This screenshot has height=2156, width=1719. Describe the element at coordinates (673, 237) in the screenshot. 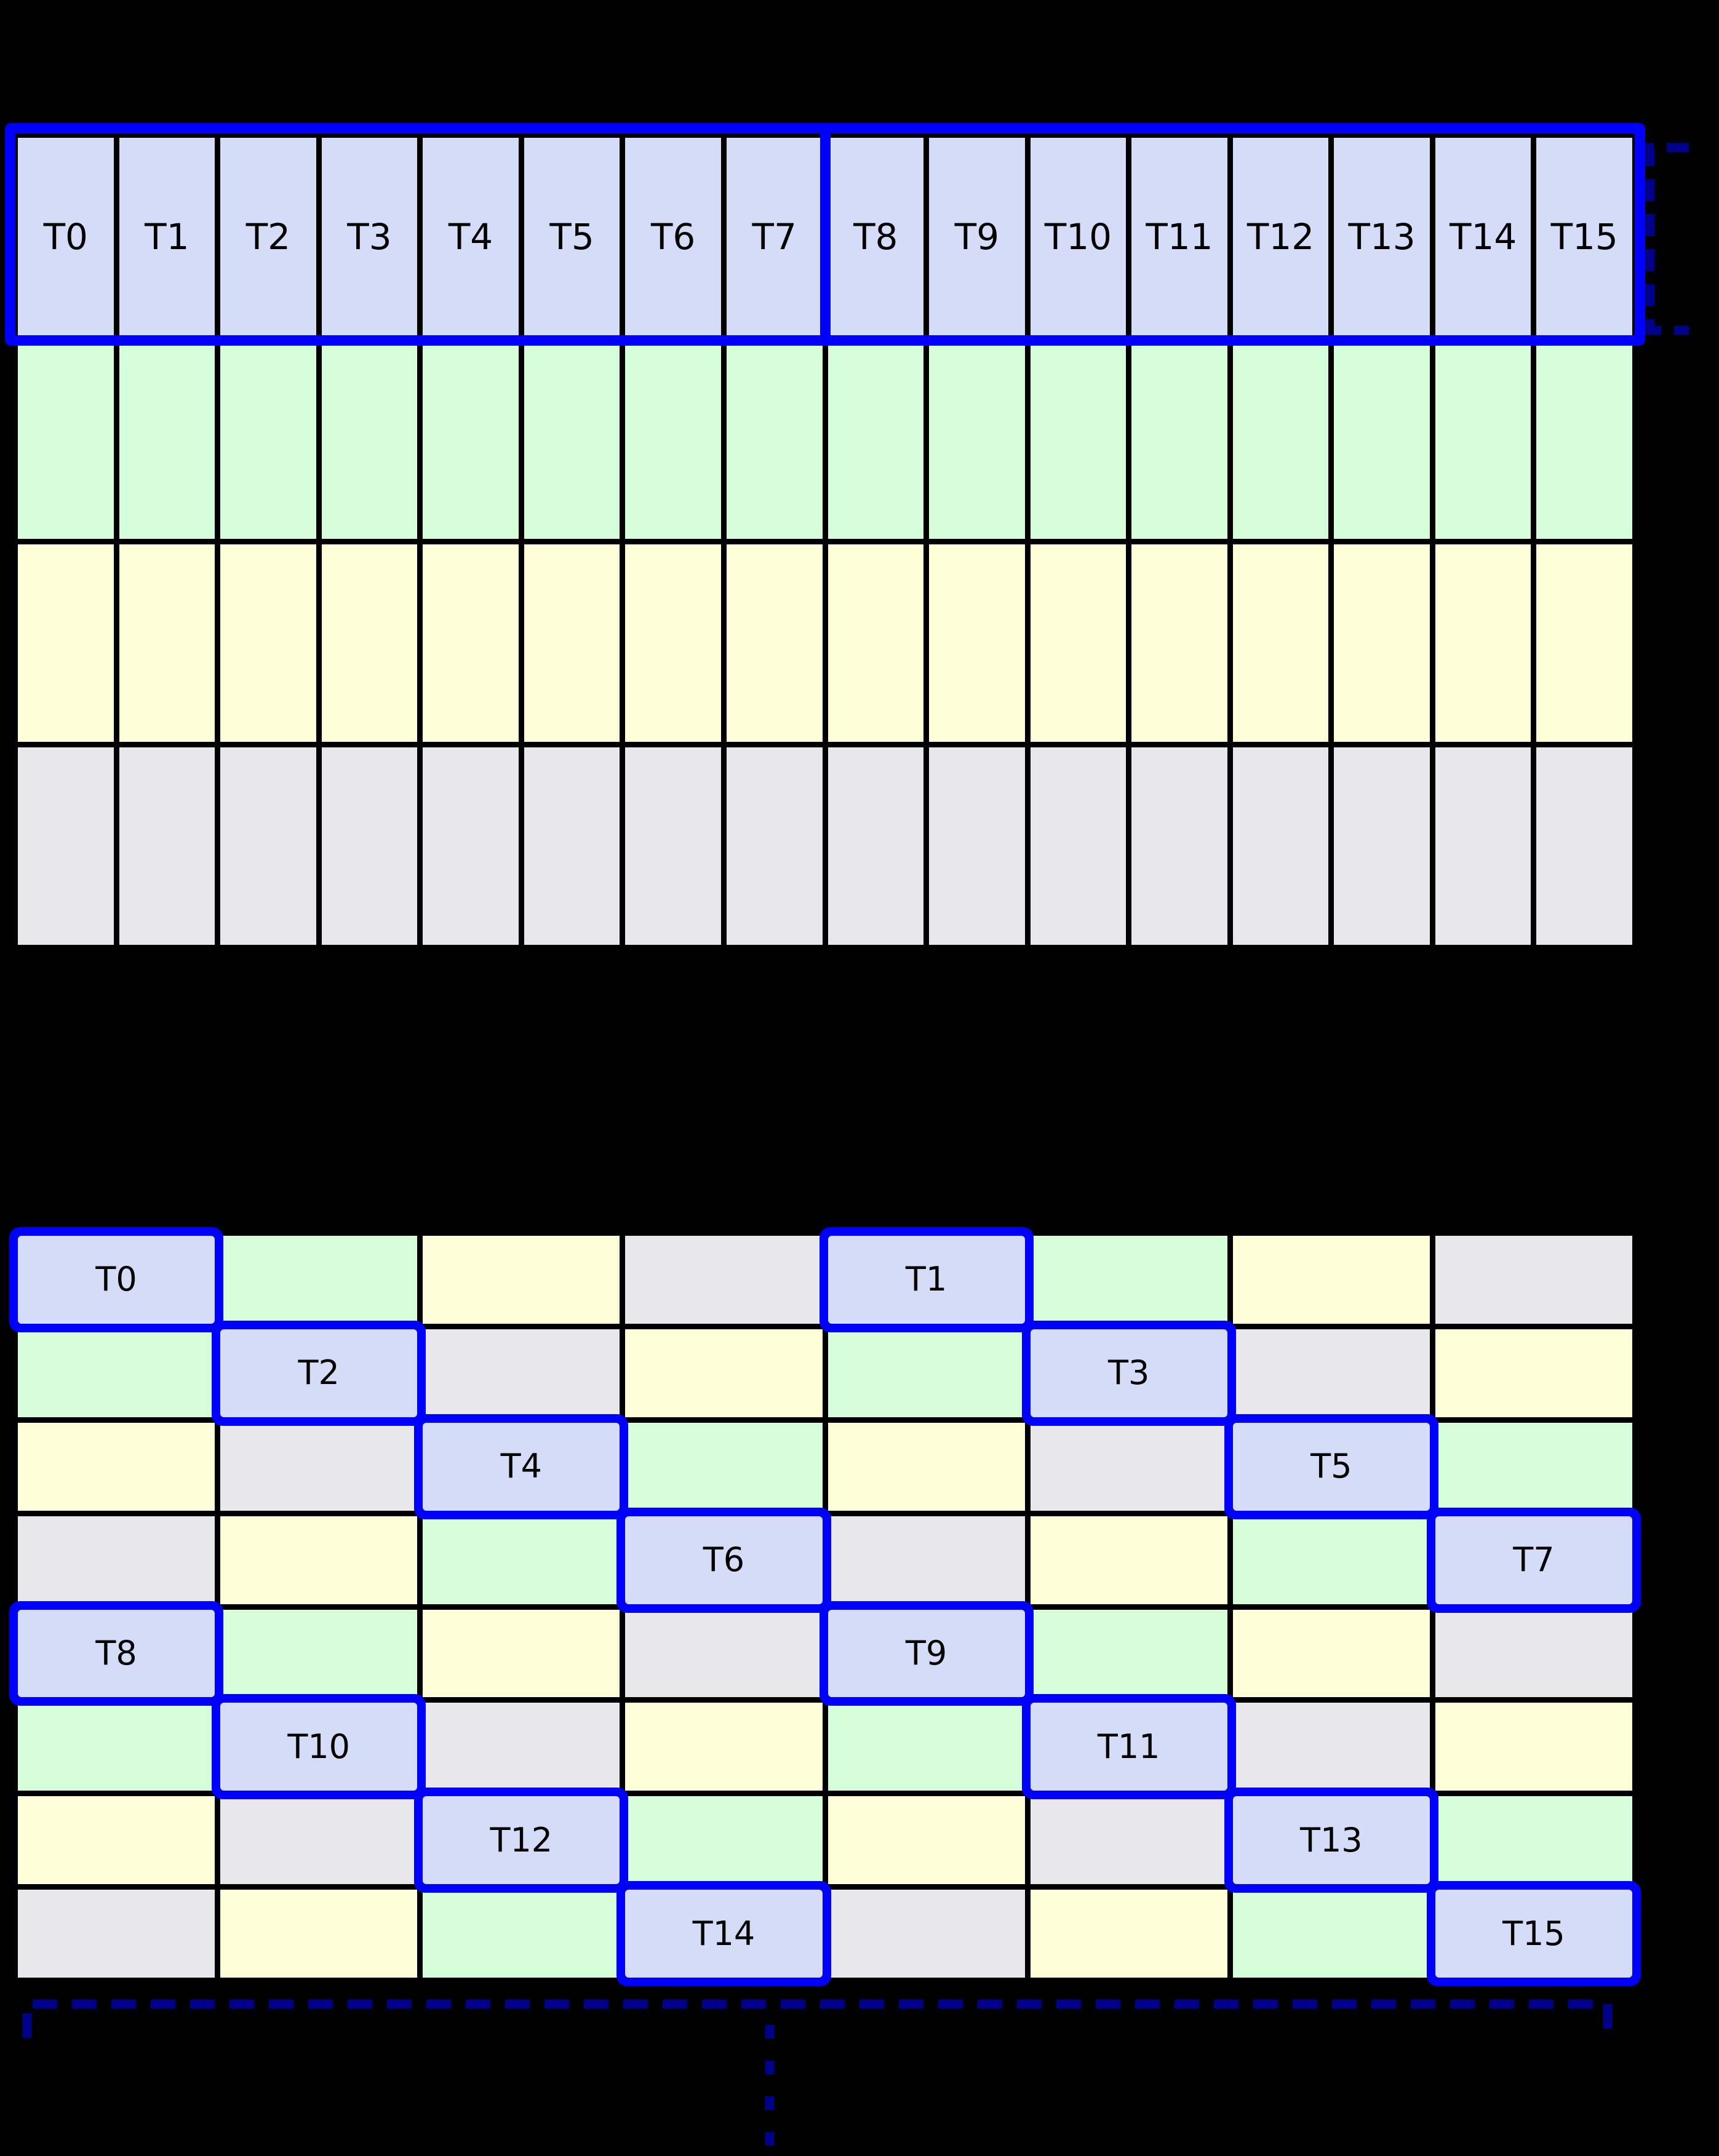

I see `thread-cell: T6` at that location.